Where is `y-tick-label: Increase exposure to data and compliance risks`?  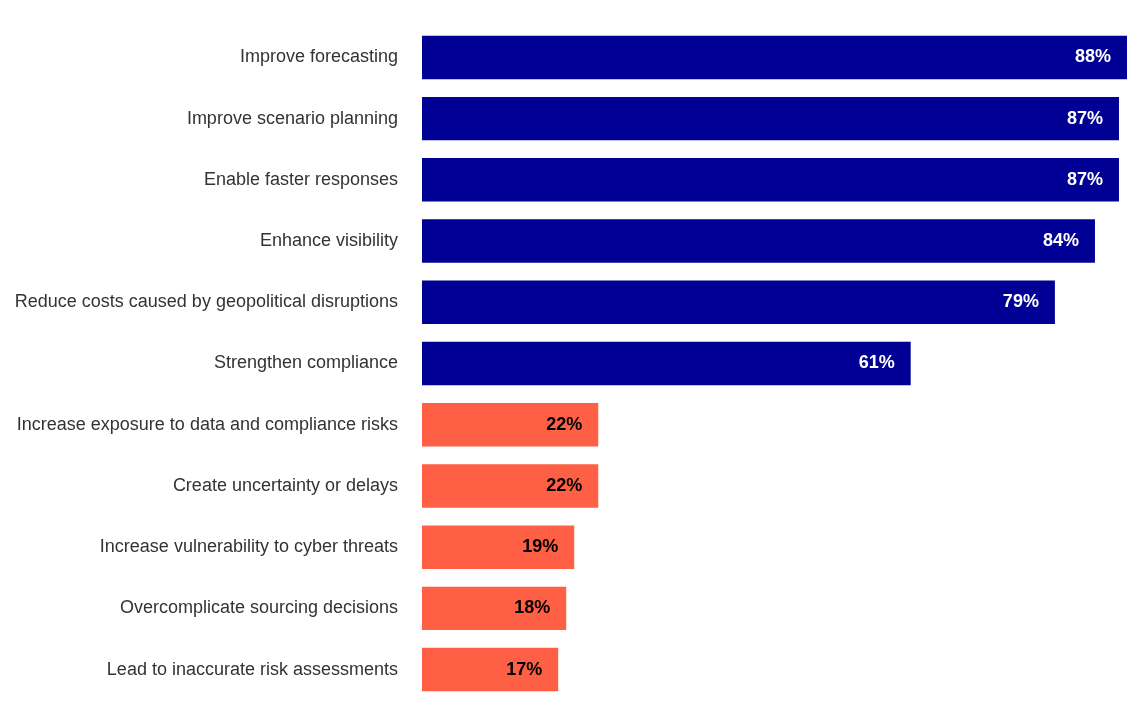
y-tick-label: Increase exposure to data and compliance risks is located at coordinates (207, 423).